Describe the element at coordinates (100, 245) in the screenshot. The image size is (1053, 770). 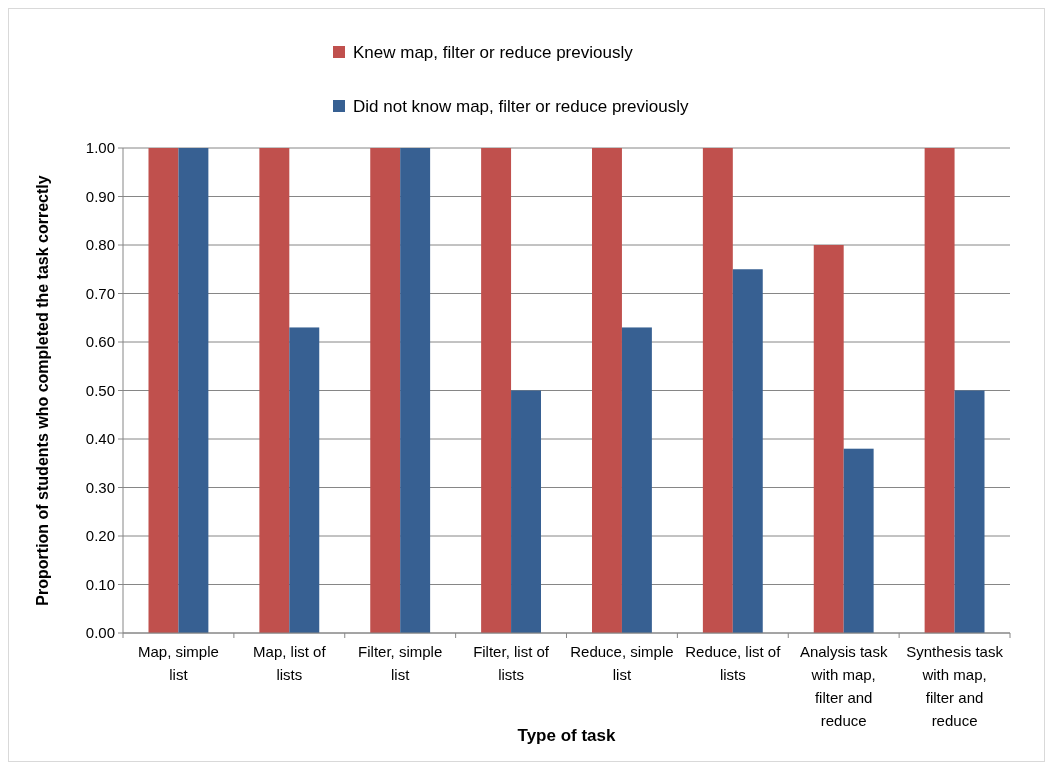
I see `y-tick-label: 0.80` at that location.